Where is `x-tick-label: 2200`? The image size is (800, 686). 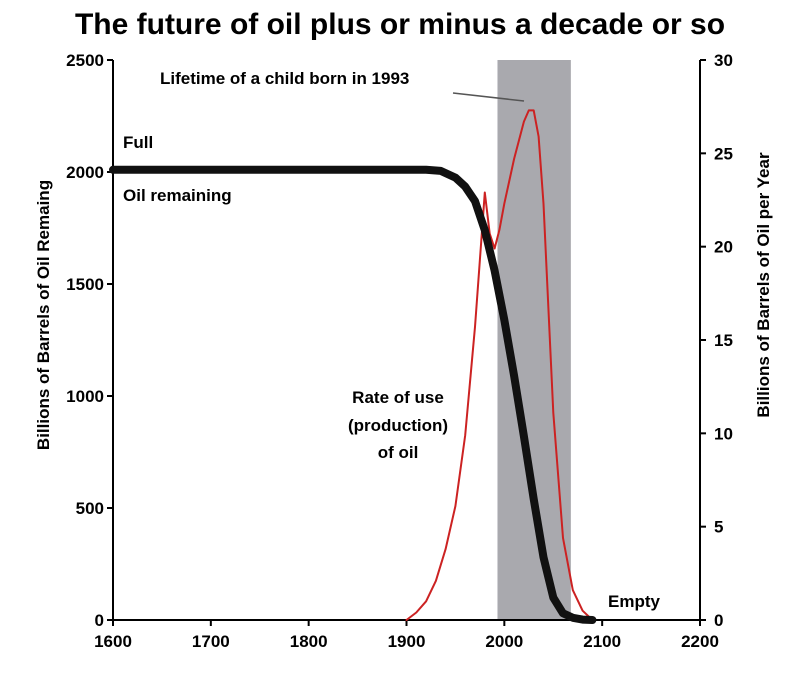 x-tick-label: 2200 is located at coordinates (700, 641).